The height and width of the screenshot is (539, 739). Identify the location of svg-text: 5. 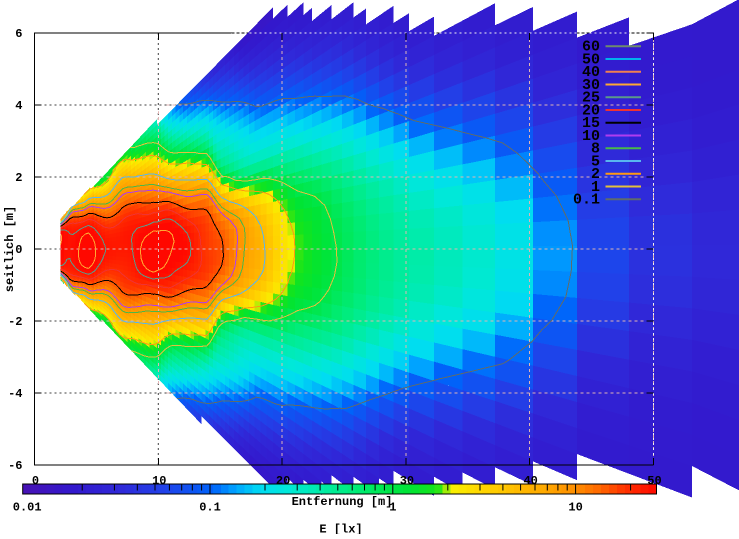
(595, 161).